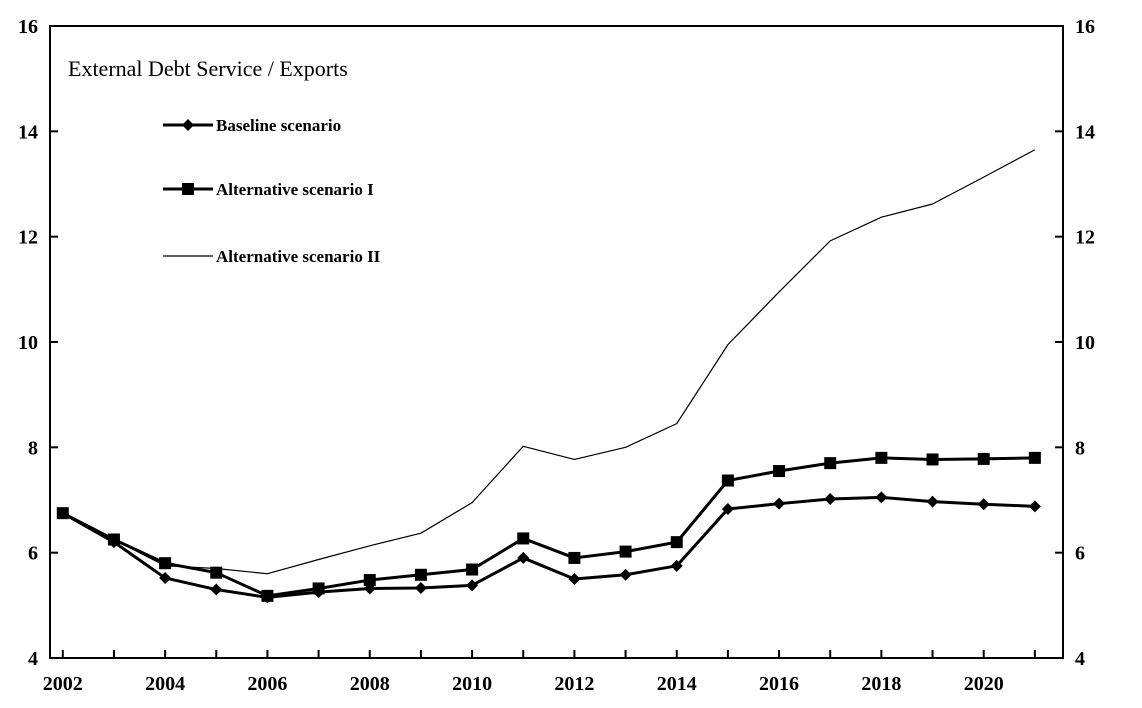  Describe the element at coordinates (539, 672) in the screenshot. I see `x-axis: 2002 2004 2006 2008 2010 2012 2014 2016 2018 2020` at that location.